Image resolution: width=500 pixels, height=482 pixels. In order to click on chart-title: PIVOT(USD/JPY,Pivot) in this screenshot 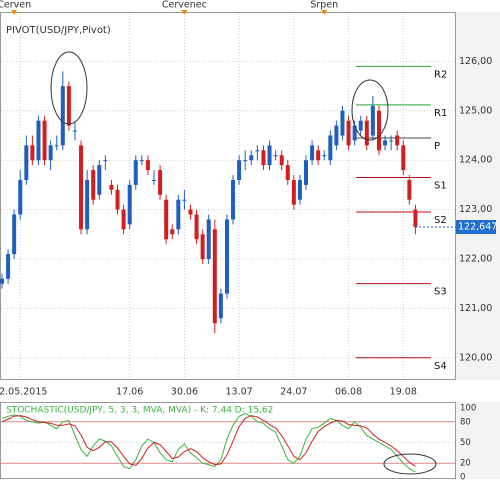, I will do `click(58, 30)`.